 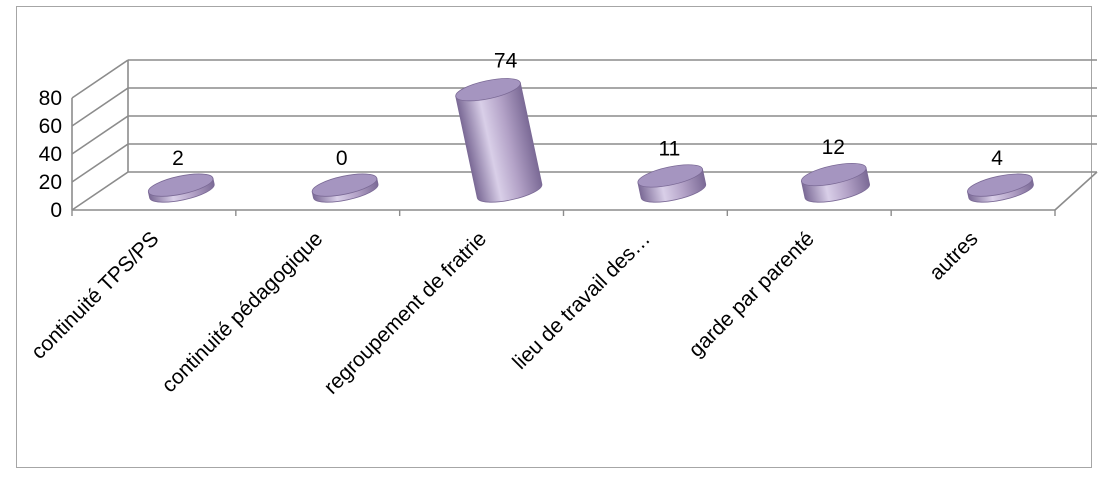 I want to click on category-label-0: continuité TPS/PS, so click(x=95, y=295).